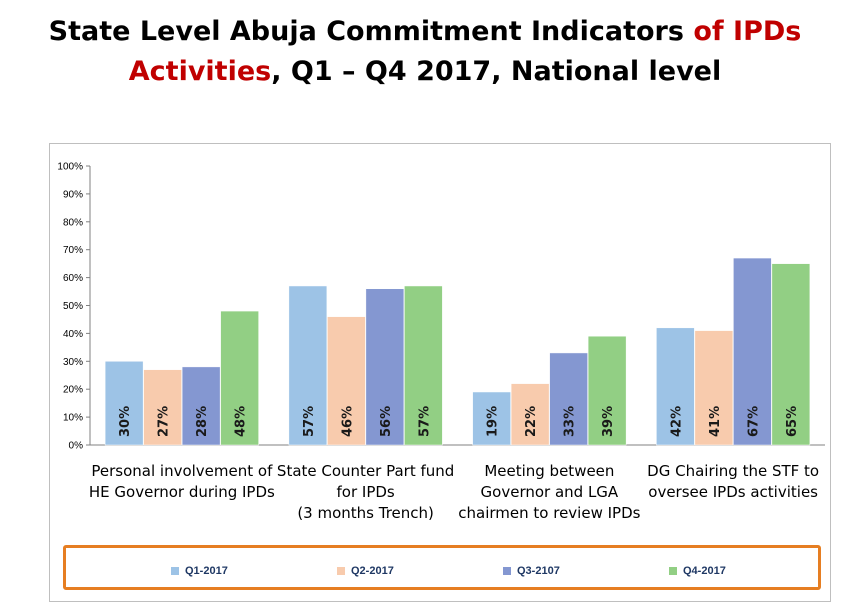 This screenshot has width=850, height=613. What do you see at coordinates (531, 421) in the screenshot?
I see `data-label: 22%` at bounding box center [531, 421].